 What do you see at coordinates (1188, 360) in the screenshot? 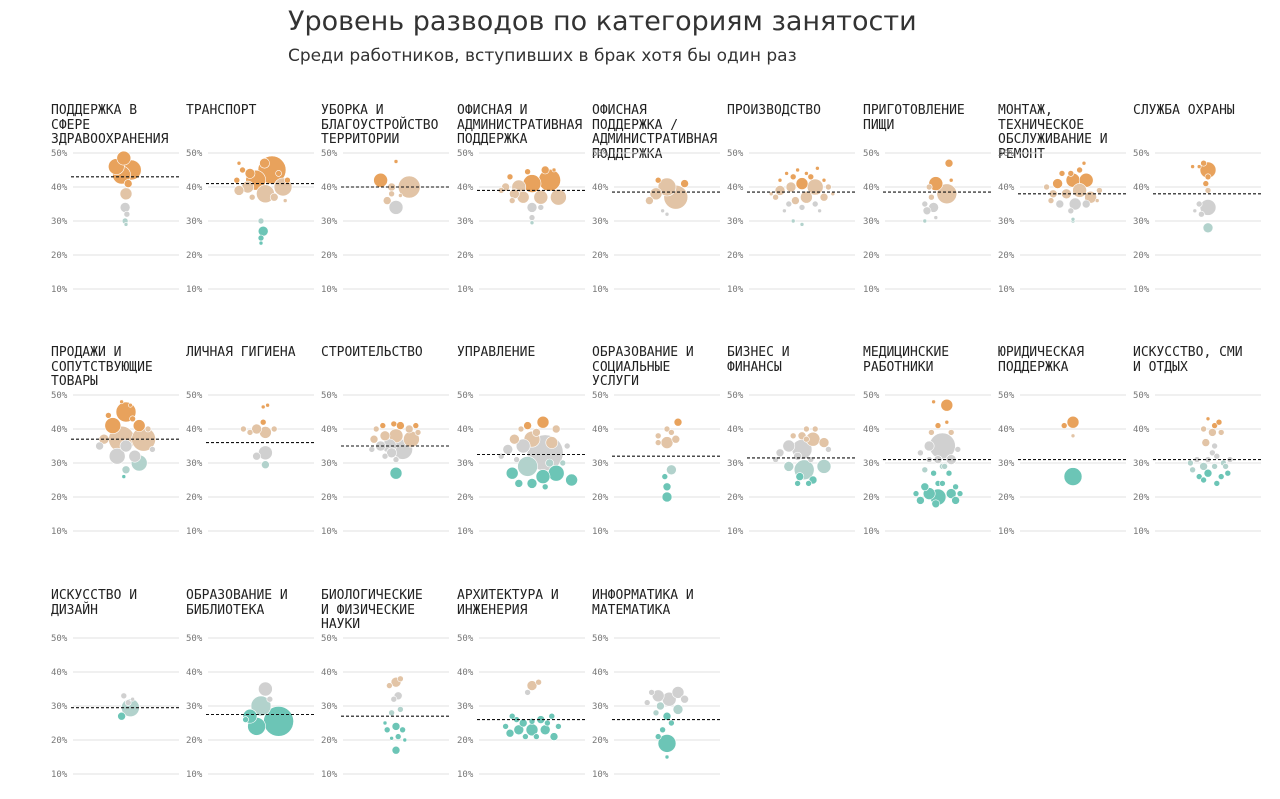
I see `panel-title: Искусство, СМИ и отдых` at bounding box center [1188, 360].